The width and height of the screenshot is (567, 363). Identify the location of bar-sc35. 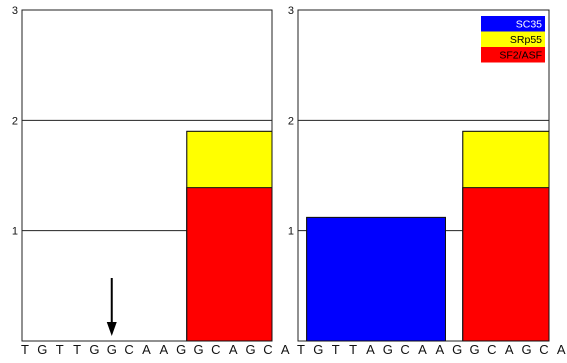
(376, 279).